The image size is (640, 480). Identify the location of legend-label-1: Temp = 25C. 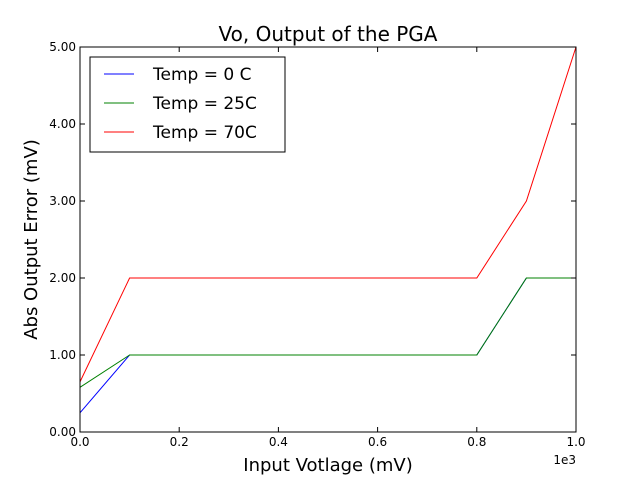
(204, 104).